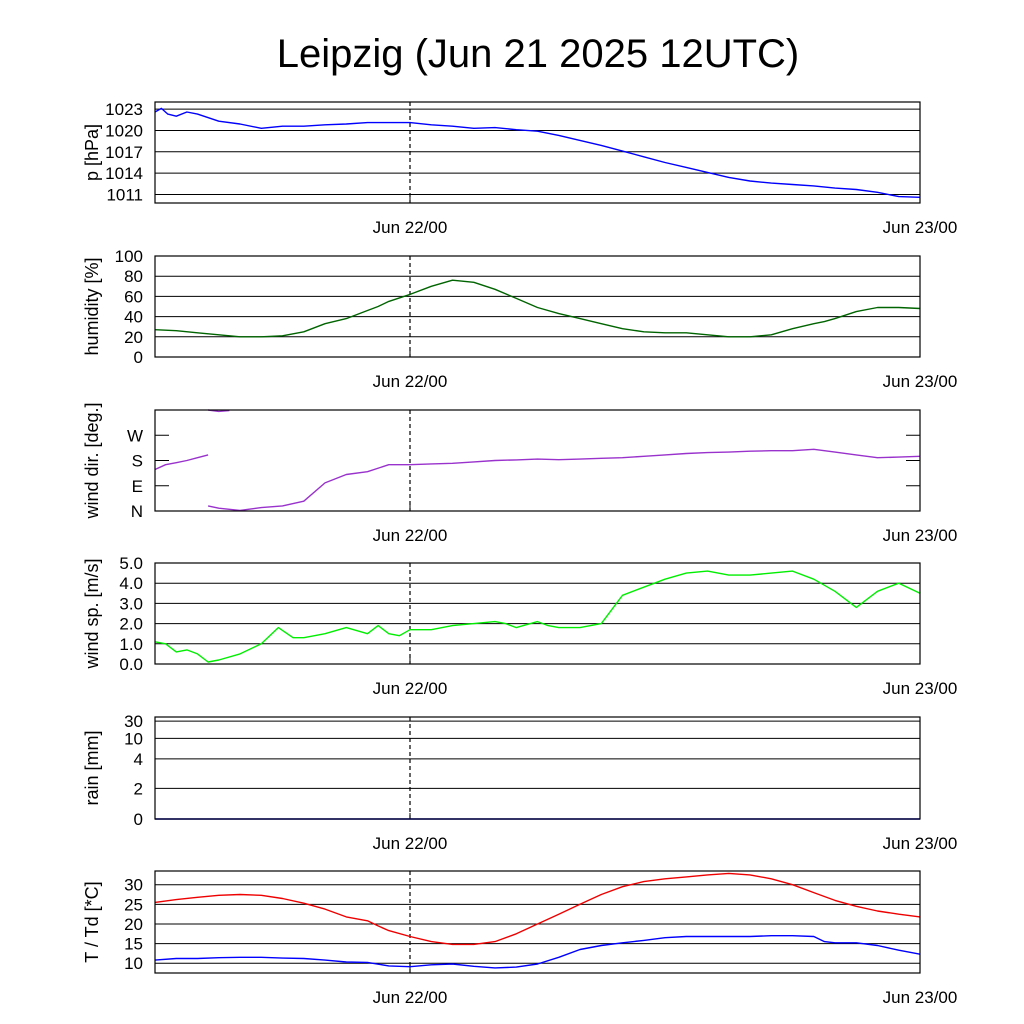 This screenshot has height=1024, width=1024. I want to click on y-axis-label: rain [mm], so click(92, 767).